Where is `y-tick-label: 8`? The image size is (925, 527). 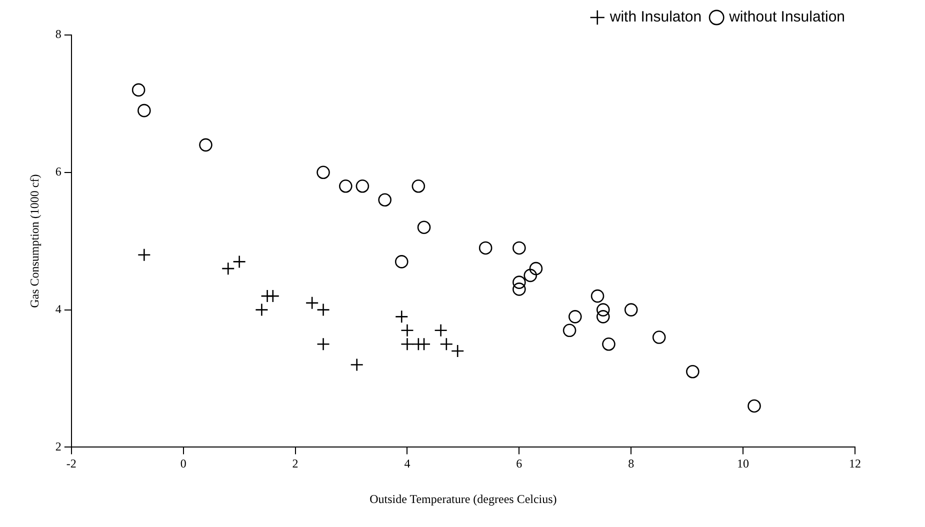
y-tick-label: 8 is located at coordinates (58, 34).